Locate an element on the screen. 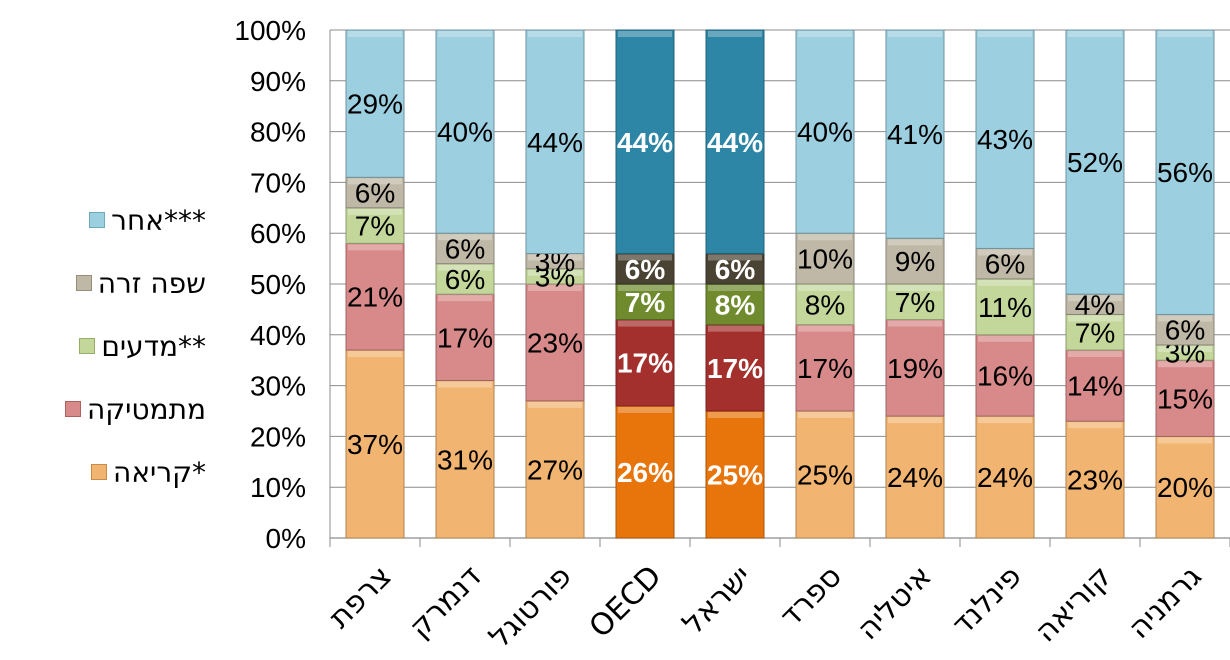 This screenshot has width=1230, height=660. x-tick-label: OECD is located at coordinates (626, 602).